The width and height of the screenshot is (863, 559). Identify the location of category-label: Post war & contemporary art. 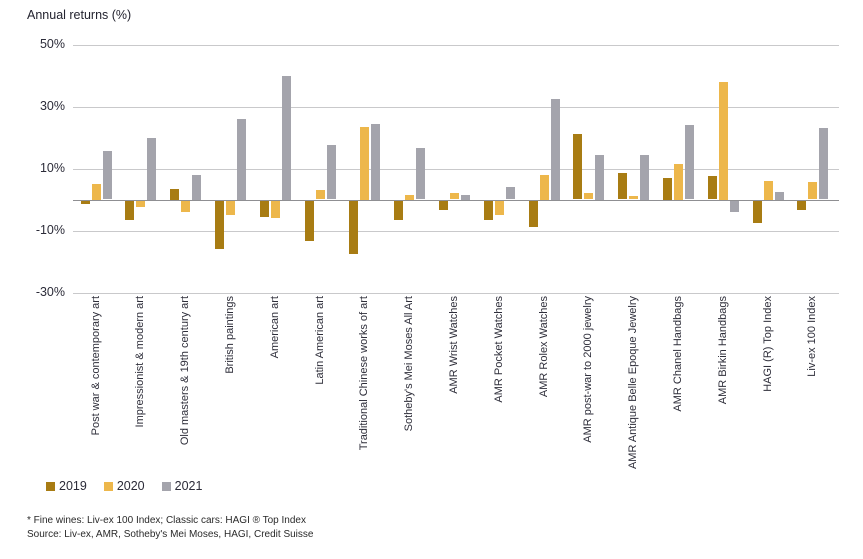
(96, 366).